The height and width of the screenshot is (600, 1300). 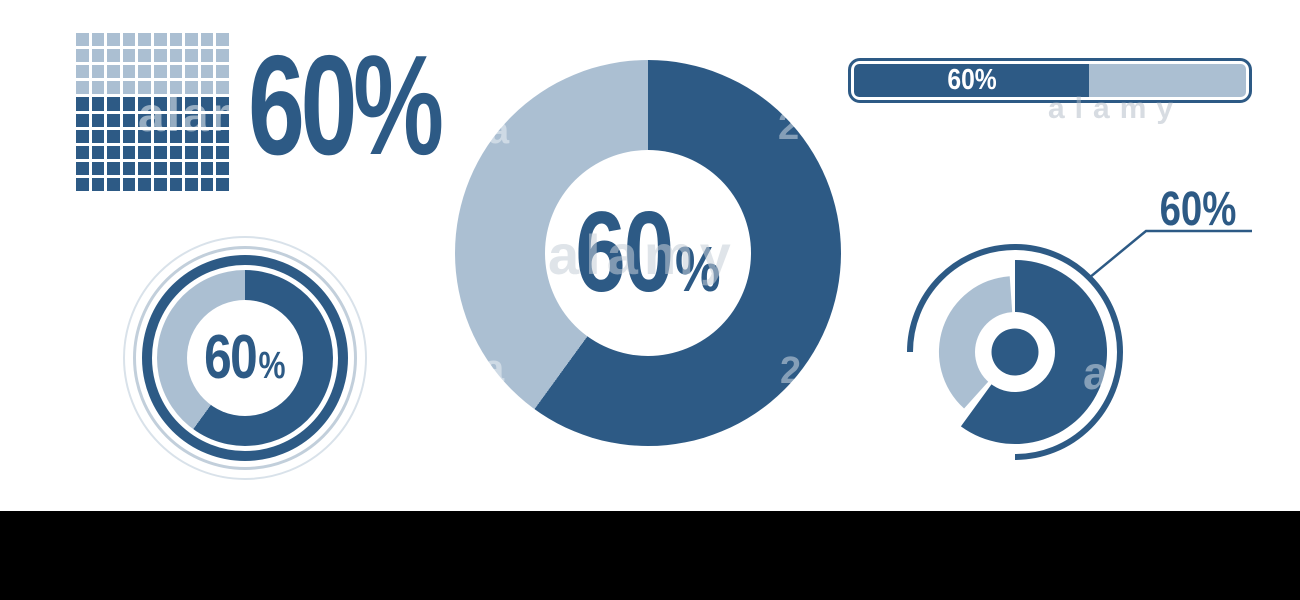 What do you see at coordinates (231, 357) in the screenshot?
I see `badge-center-value: 60` at bounding box center [231, 357].